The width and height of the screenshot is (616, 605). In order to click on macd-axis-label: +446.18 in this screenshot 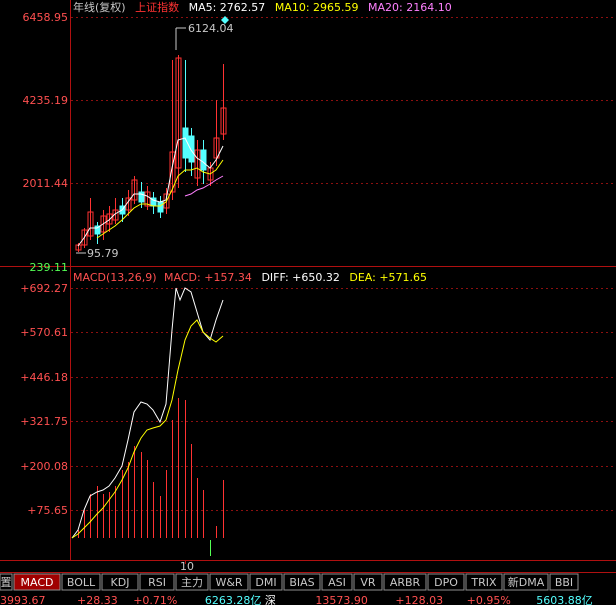, I will do `click(44, 377)`.